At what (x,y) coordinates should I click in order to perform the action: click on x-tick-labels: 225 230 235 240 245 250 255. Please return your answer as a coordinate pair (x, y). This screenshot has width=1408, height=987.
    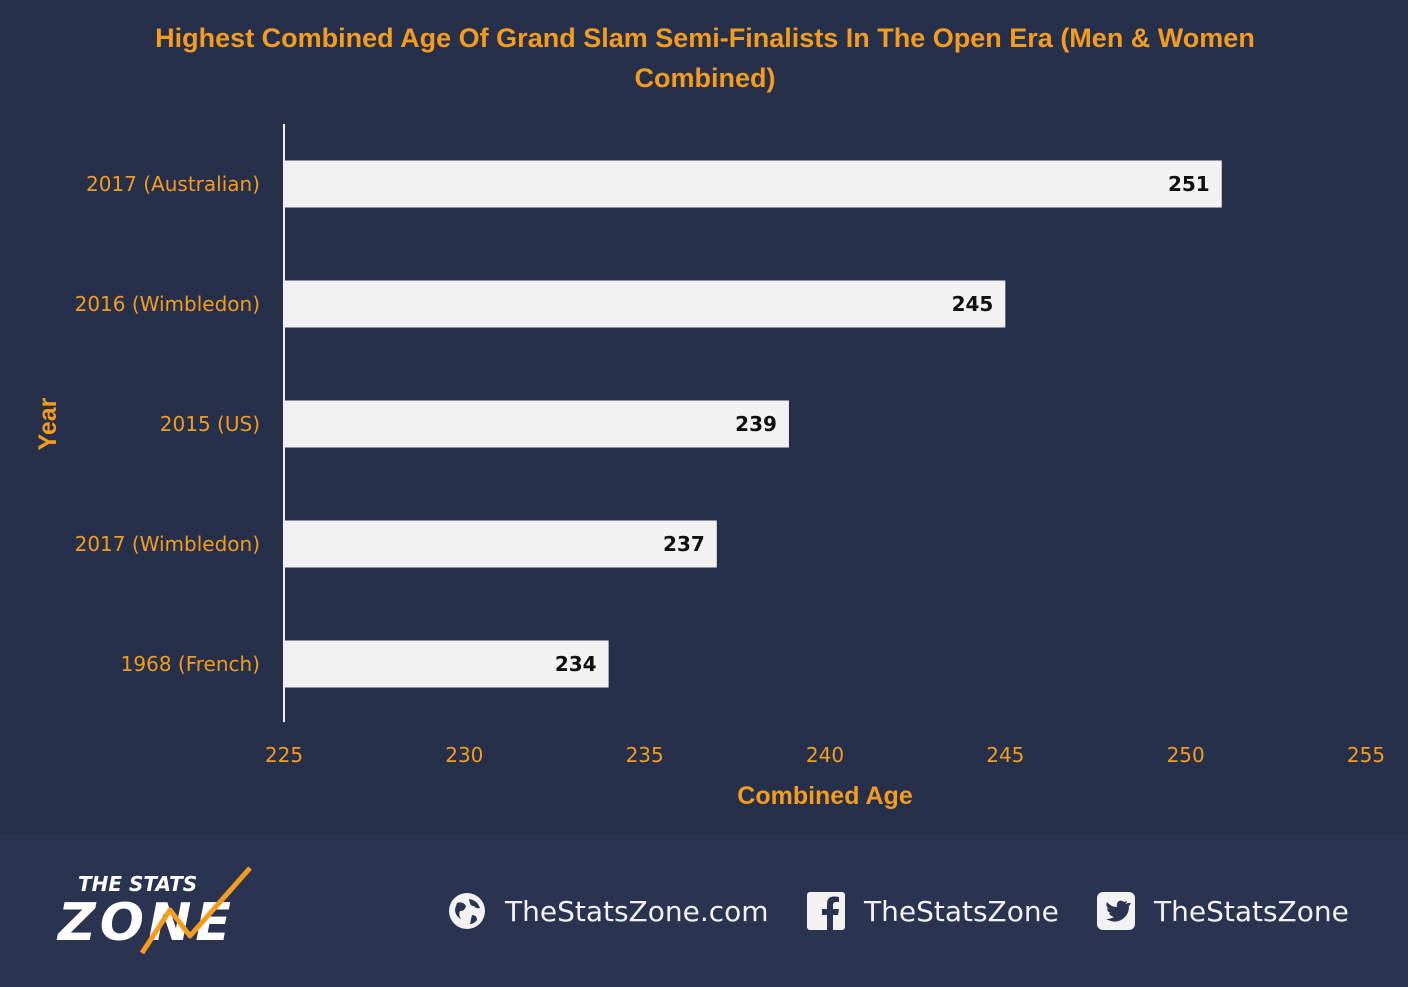
    Looking at the image, I should click on (825, 755).